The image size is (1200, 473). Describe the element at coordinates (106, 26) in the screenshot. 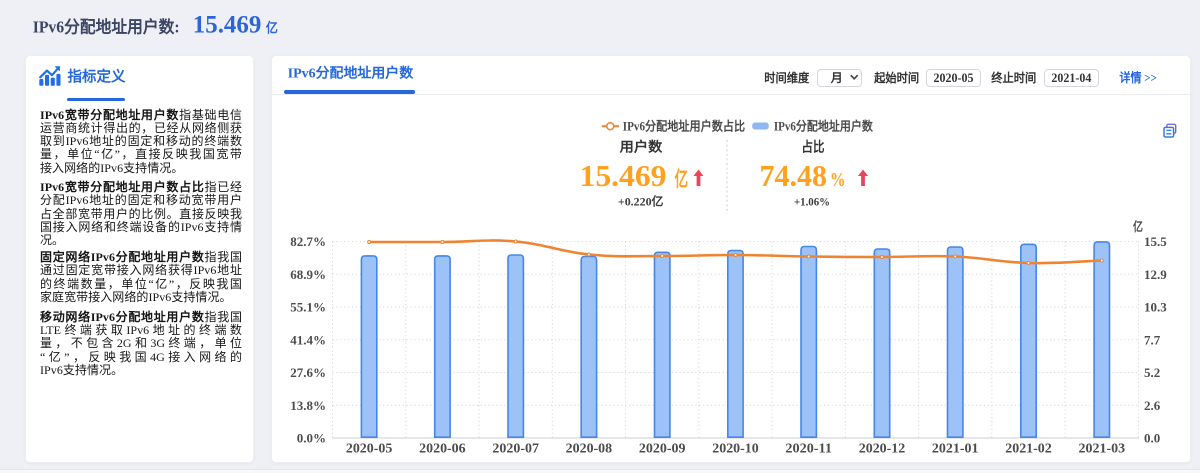

I see `svg-text: IPv6分配地址用户数:` at that location.